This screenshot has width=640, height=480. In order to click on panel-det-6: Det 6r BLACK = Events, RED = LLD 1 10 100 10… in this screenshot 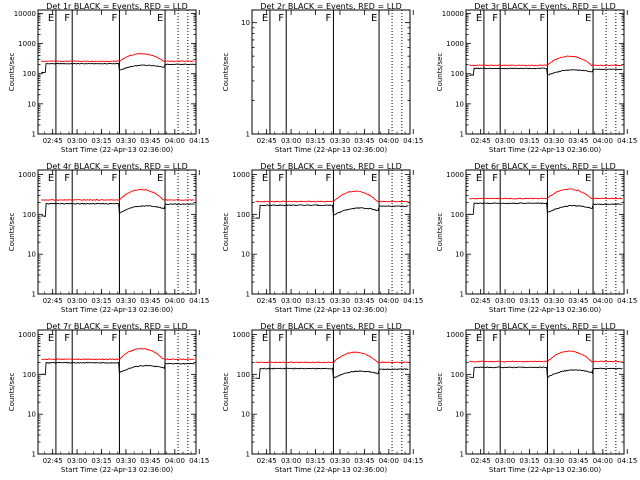, I will do `click(536, 238)`.